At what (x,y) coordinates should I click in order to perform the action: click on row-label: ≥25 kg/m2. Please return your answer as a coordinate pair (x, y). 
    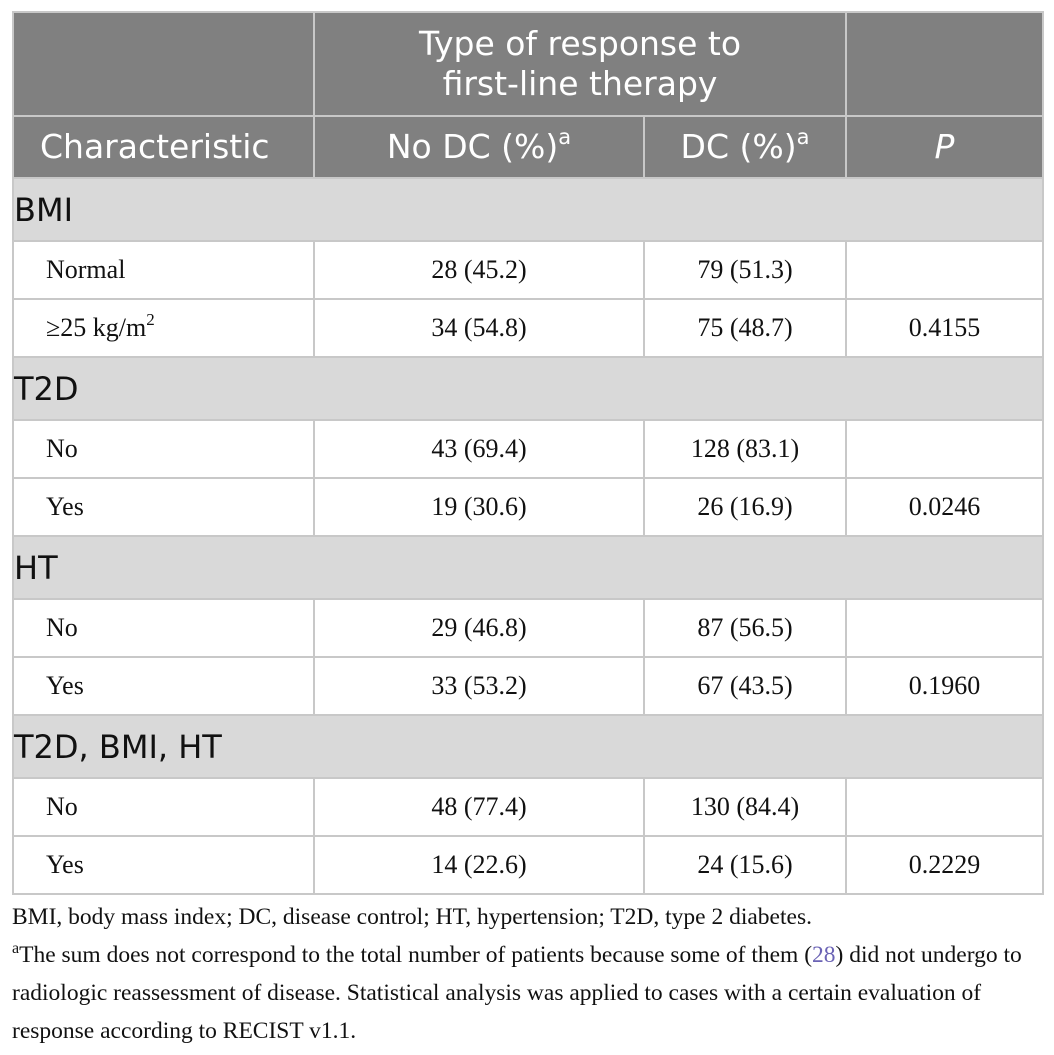
    Looking at the image, I should click on (163, 328).